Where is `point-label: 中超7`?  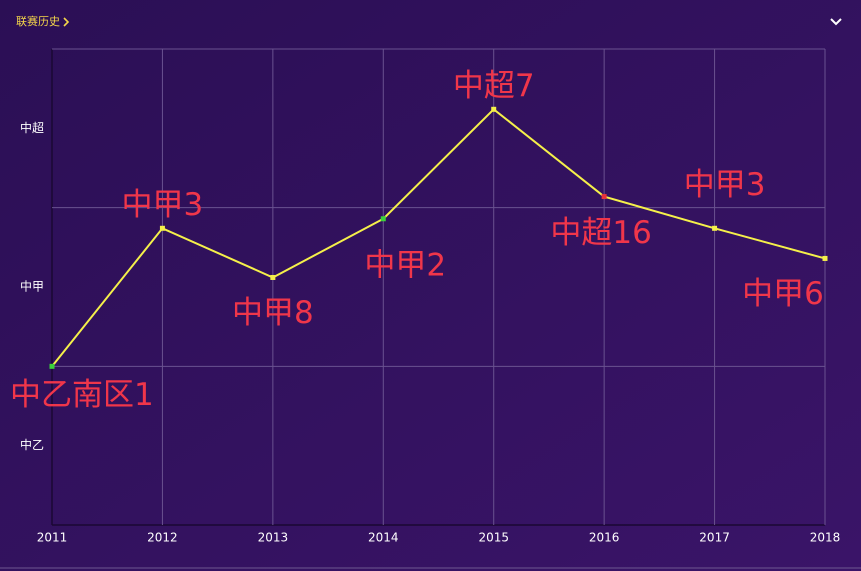 point-label: 中超7 is located at coordinates (494, 86).